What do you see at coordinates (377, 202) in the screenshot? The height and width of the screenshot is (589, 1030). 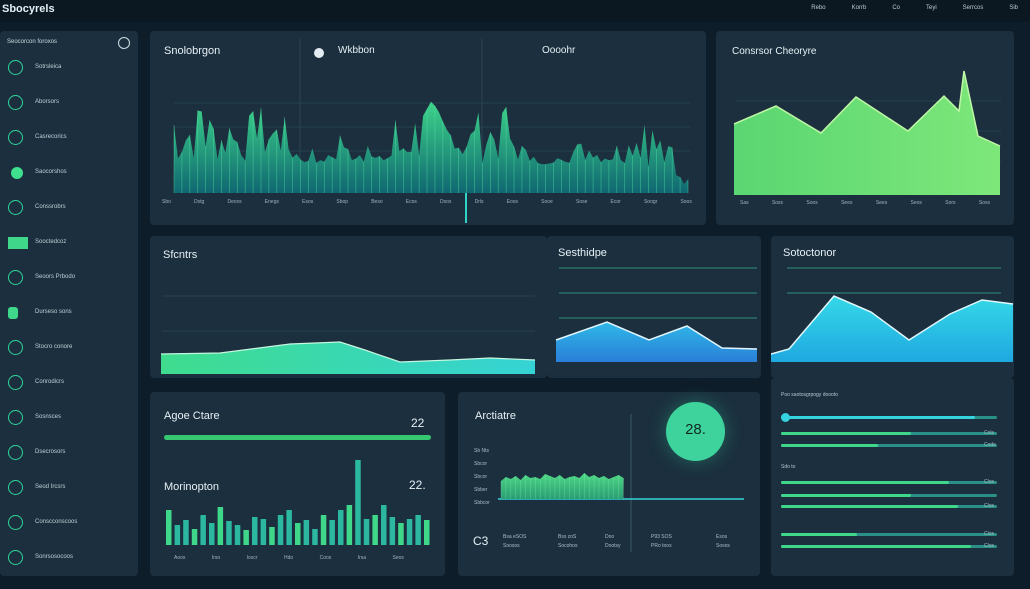 I see `axis-tick-label: Beso` at bounding box center [377, 202].